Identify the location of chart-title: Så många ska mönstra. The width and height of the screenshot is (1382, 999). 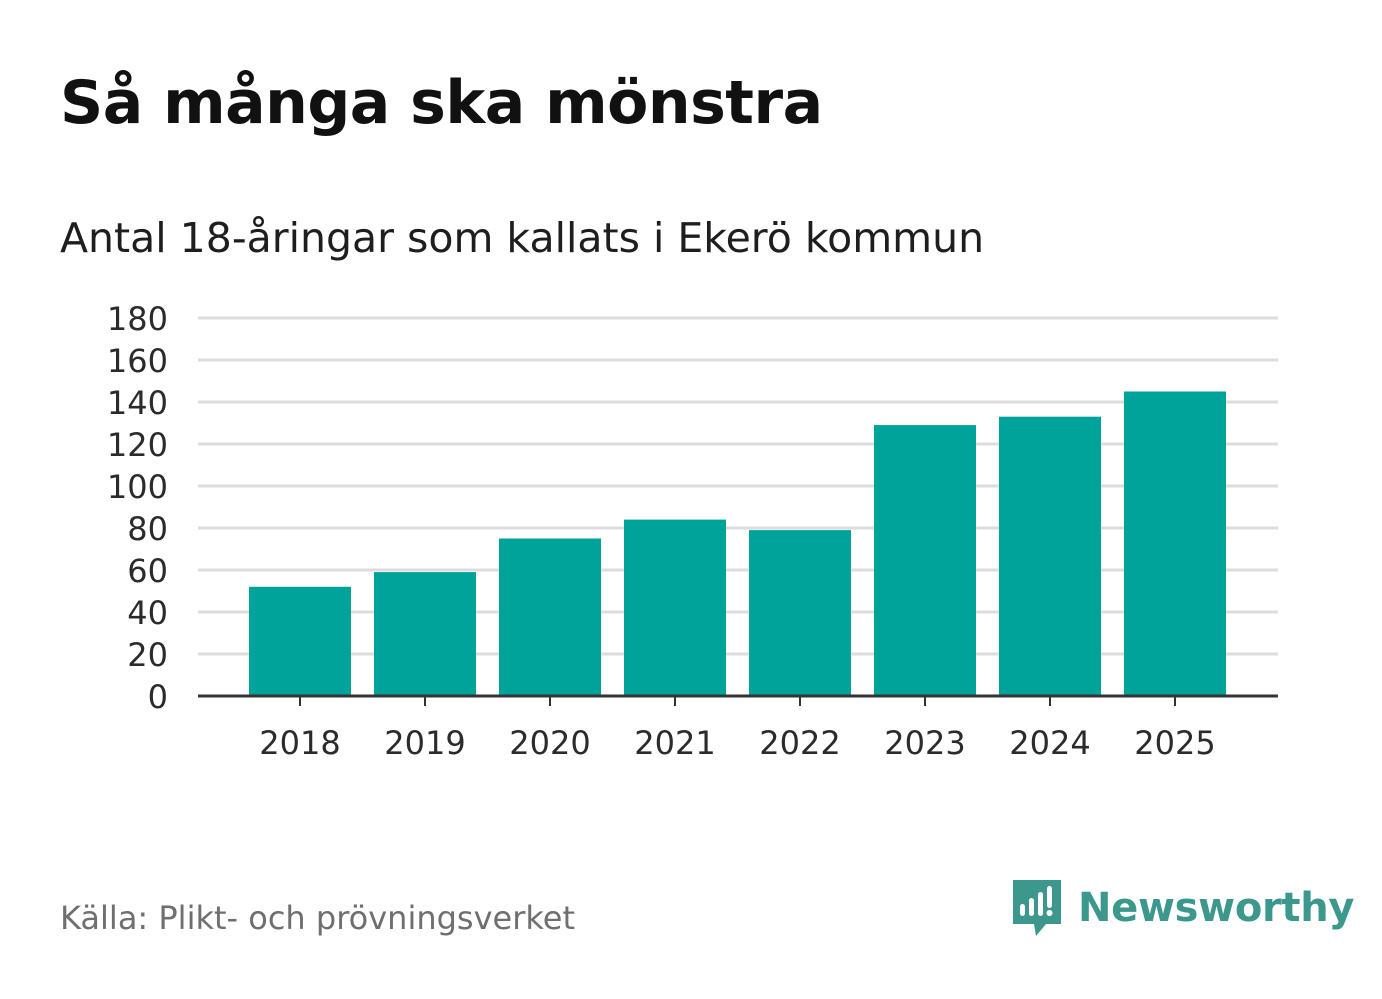
(441, 103).